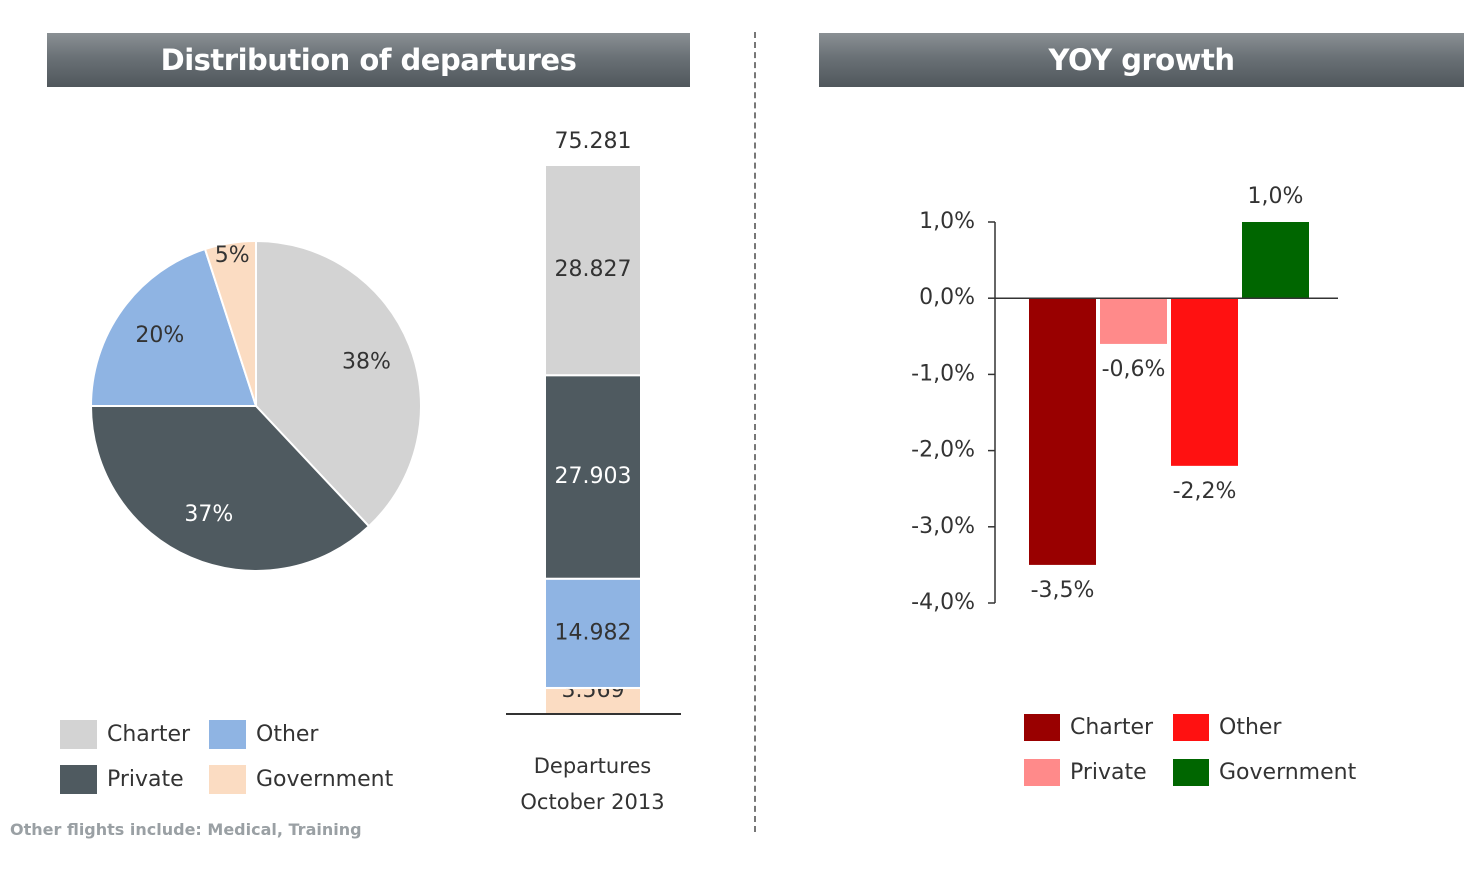 This screenshot has width=1475, height=875. Describe the element at coordinates (1250, 727) in the screenshot. I see `yoy-legend-label-other: Other` at that location.